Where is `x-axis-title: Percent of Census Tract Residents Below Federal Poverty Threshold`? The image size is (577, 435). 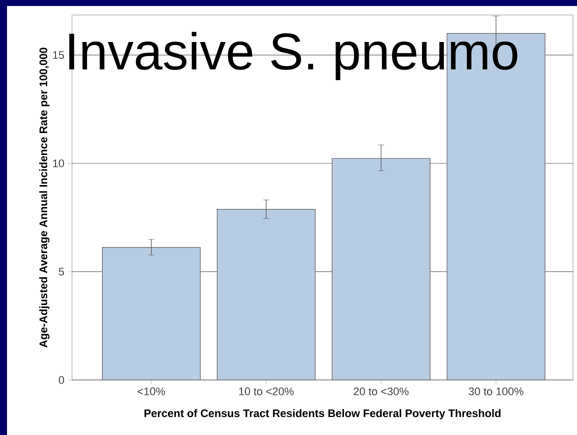 x-axis-title: Percent of Census Tract Residents Below Federal Poverty Threshold is located at coordinates (322, 414).